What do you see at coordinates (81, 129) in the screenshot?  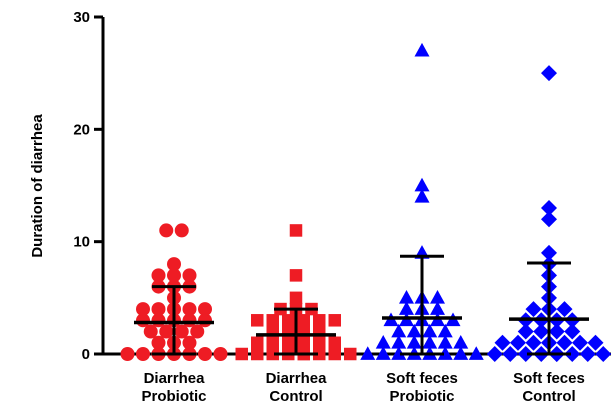 I see `y-tick-label: 20` at bounding box center [81, 129].